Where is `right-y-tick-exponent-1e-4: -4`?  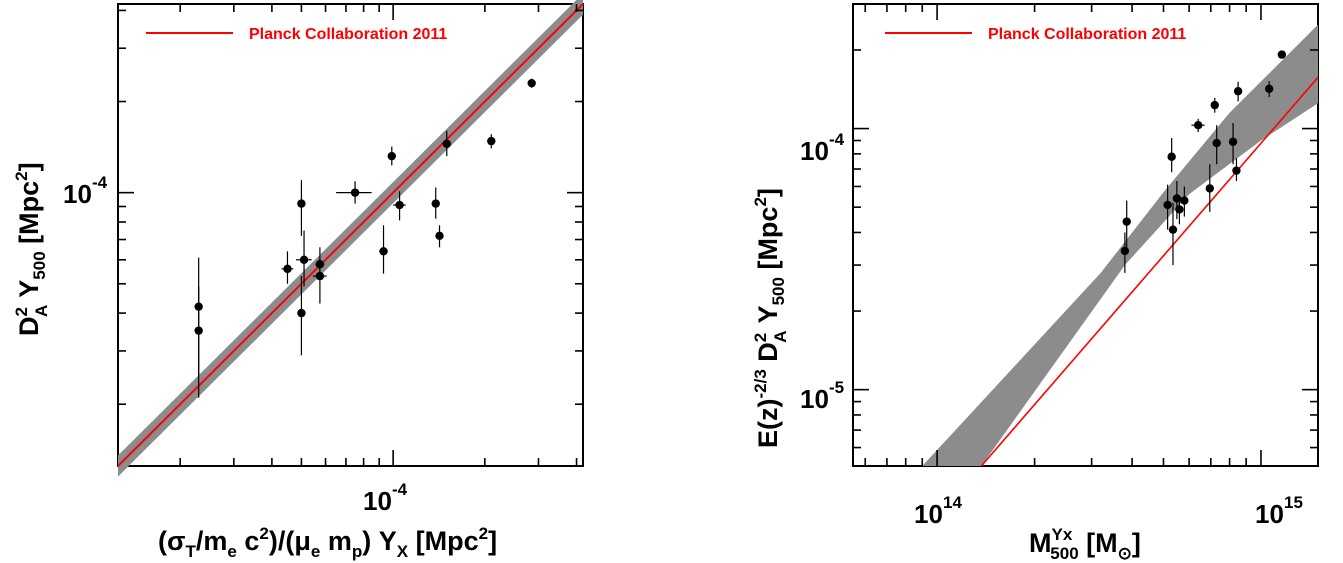 right-y-tick-exponent-1e-4: -4 is located at coordinates (837, 139).